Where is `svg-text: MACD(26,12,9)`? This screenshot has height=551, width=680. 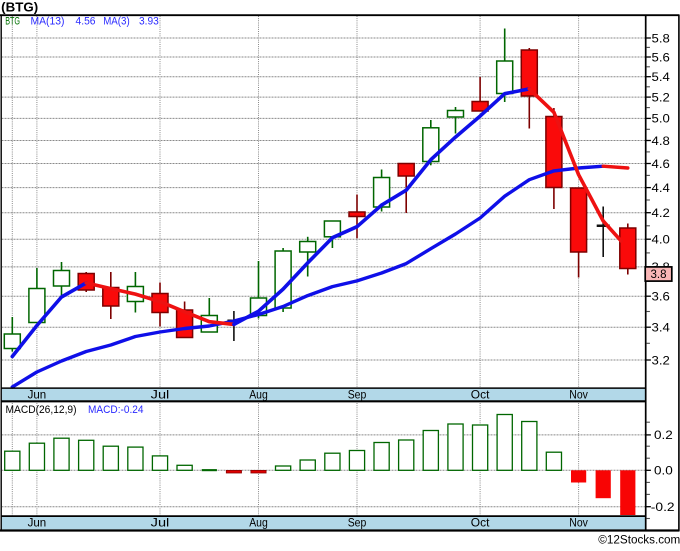
svg-text: MACD(26,12,9) is located at coordinates (41, 410).